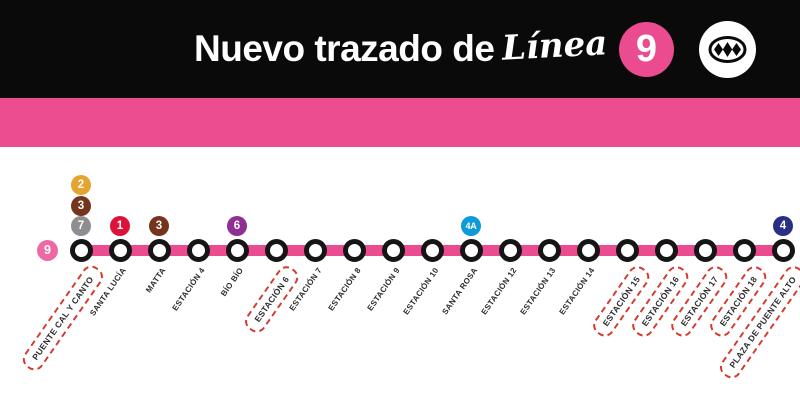 This screenshot has height=416, width=800. Describe the element at coordinates (47, 250) in the screenshot. I see `line-number-start-badge: 9` at that location.